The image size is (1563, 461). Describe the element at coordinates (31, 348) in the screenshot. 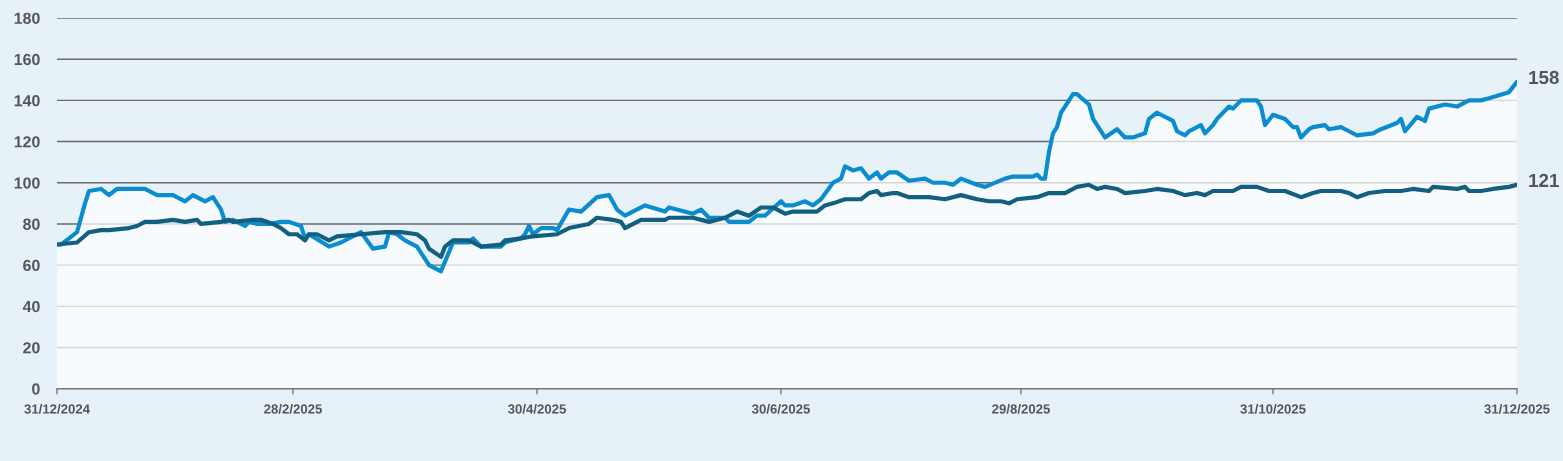

I see `y-tick-label: 20` at that location.